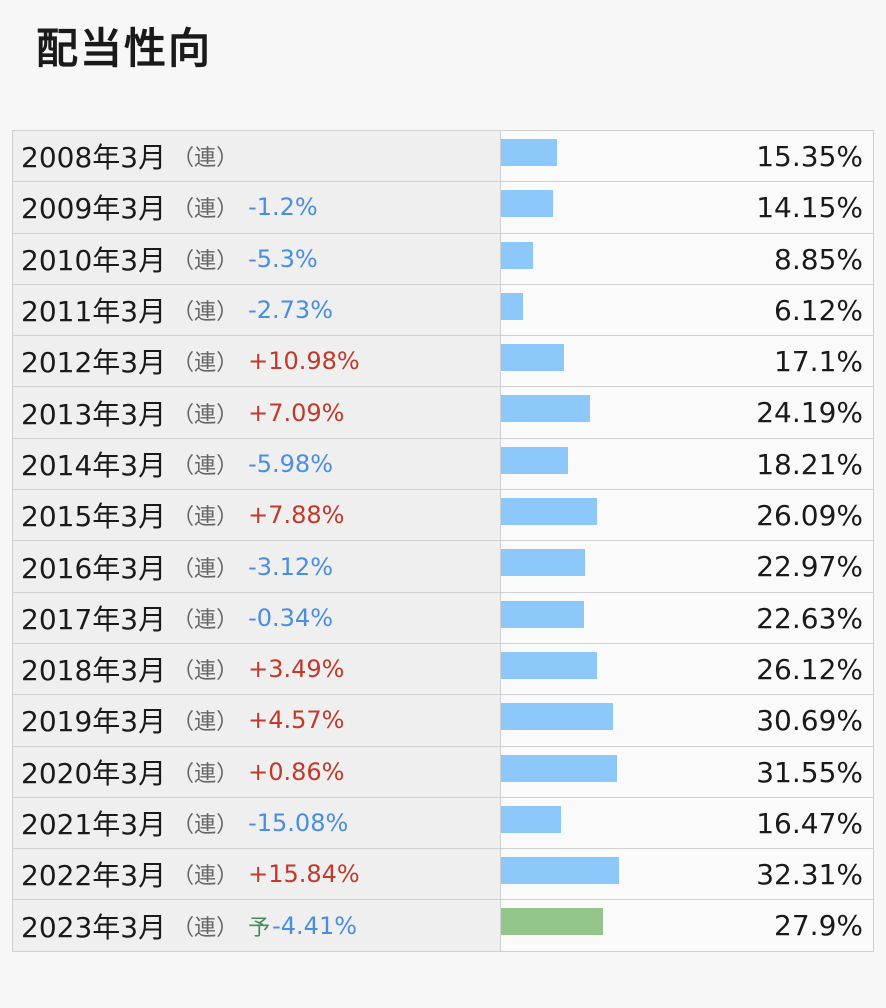 The width and height of the screenshot is (886, 1008). Describe the element at coordinates (443, 258) in the screenshot. I see `table-row: 2010年3月 （連） -5.3% 8.85%` at that location.